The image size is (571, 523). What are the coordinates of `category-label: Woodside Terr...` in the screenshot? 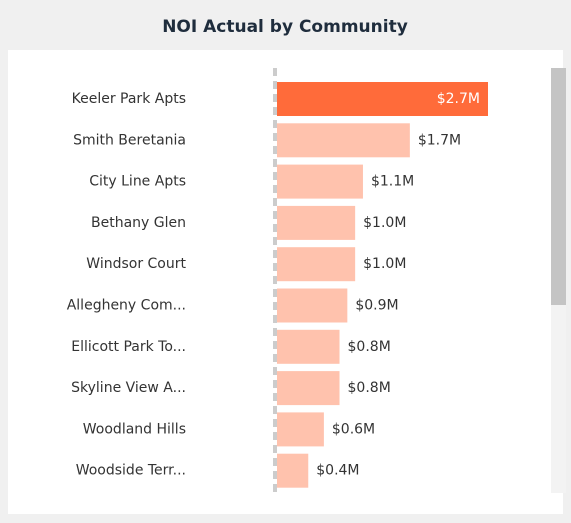 It's located at (131, 471).